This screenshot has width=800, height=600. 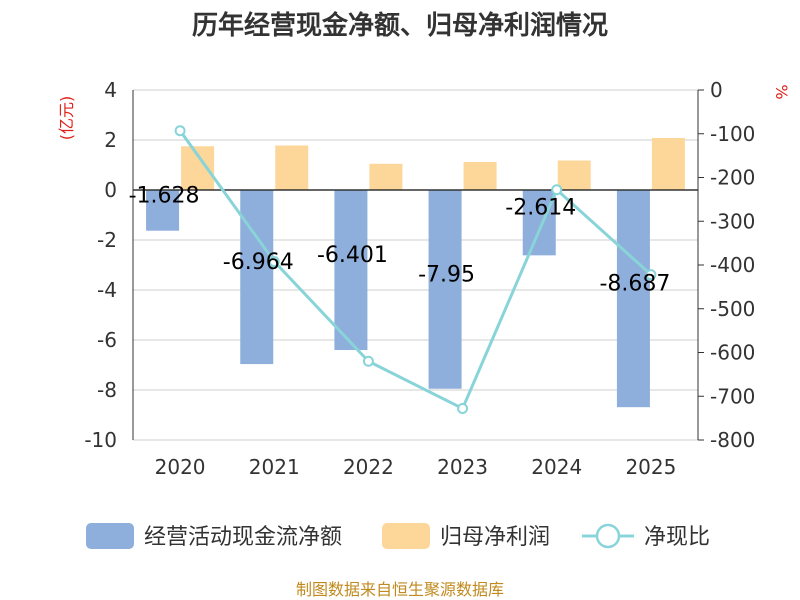 What do you see at coordinates (107, 340) in the screenshot?
I see `left-tick-label: -6` at bounding box center [107, 340].